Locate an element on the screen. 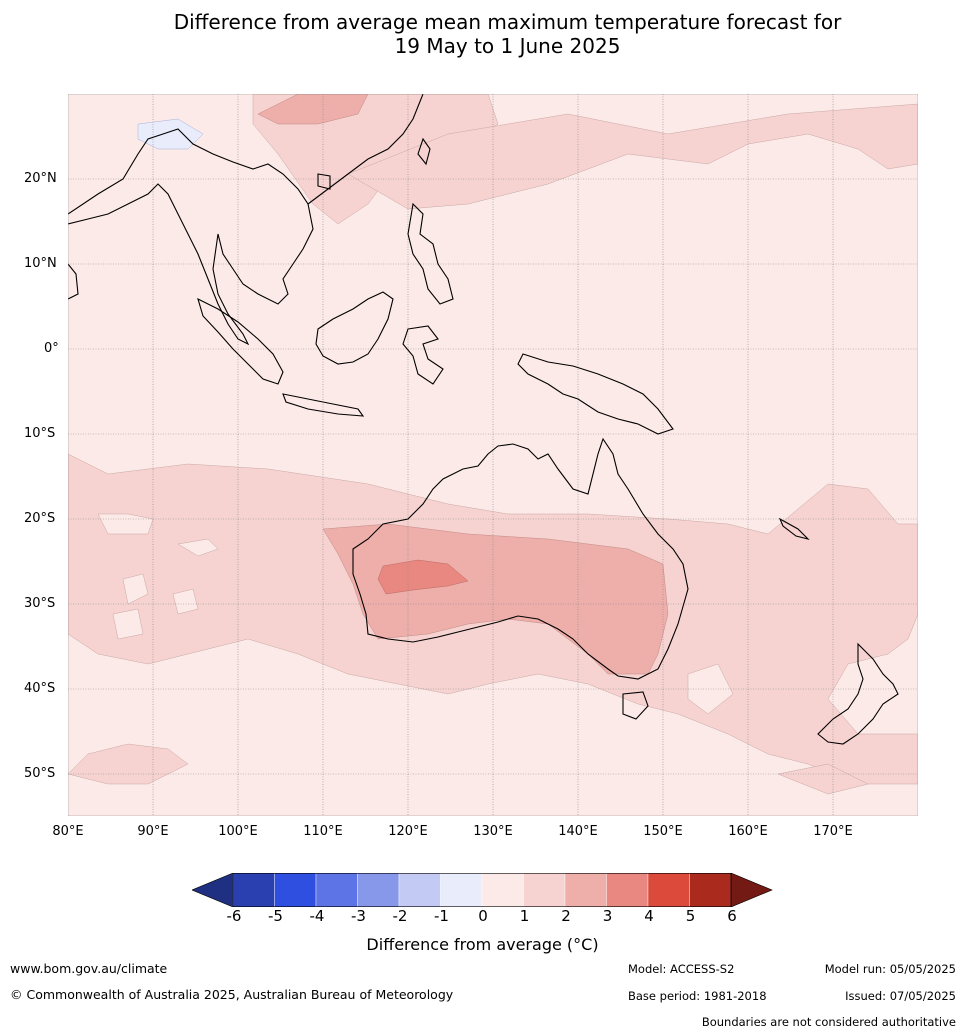 The height and width of the screenshot is (1035, 965). colorbar-outline is located at coordinates (482, 890).